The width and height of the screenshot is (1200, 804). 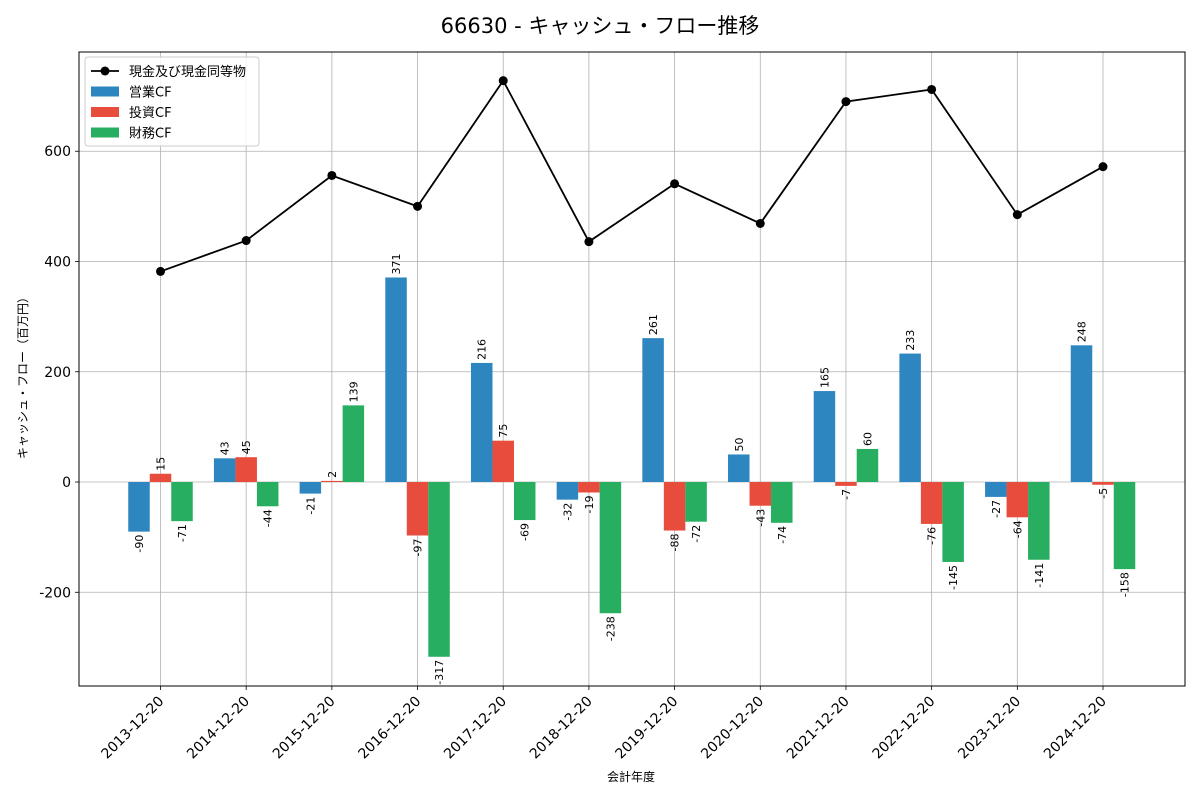 I want to click on bar-value-label: 50, so click(x=739, y=444).